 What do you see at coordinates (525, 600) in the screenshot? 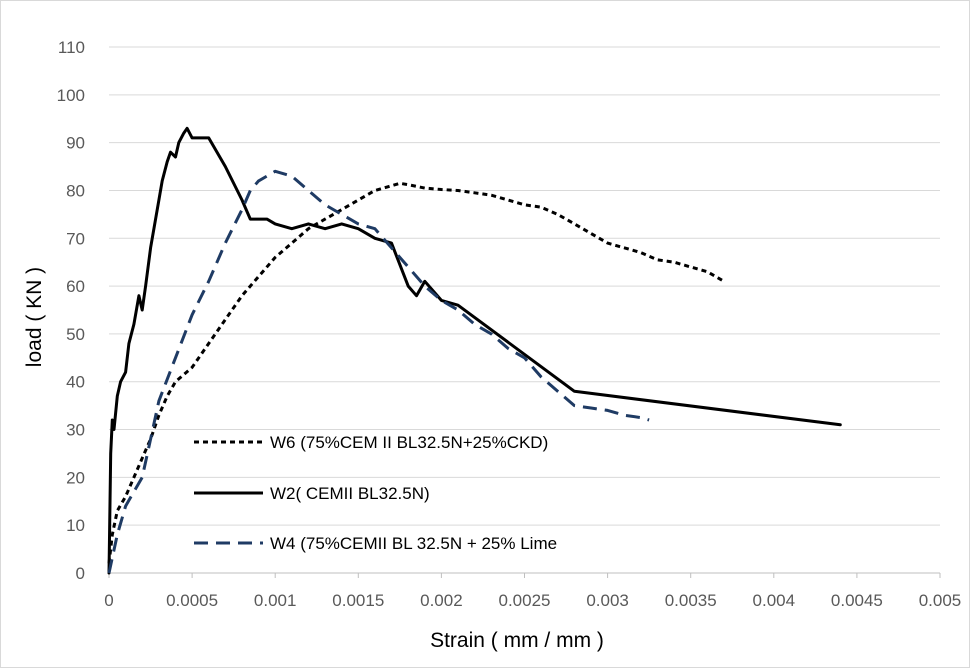
I see `x-tick-label: 0.0025` at bounding box center [525, 600].